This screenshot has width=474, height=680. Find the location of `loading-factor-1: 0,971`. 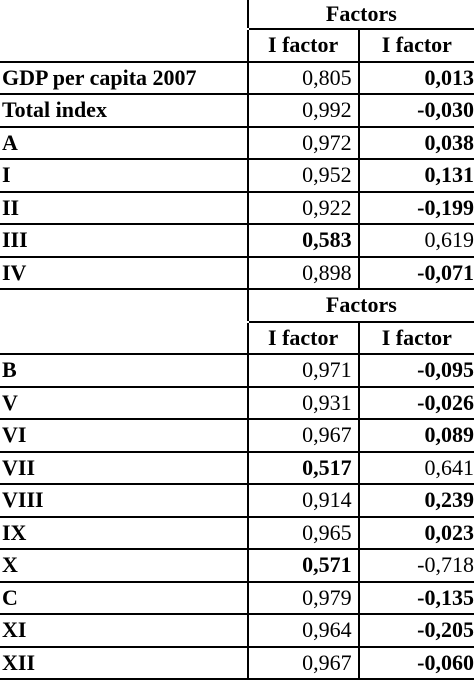

loading-factor-1: 0,971 is located at coordinates (302, 371).